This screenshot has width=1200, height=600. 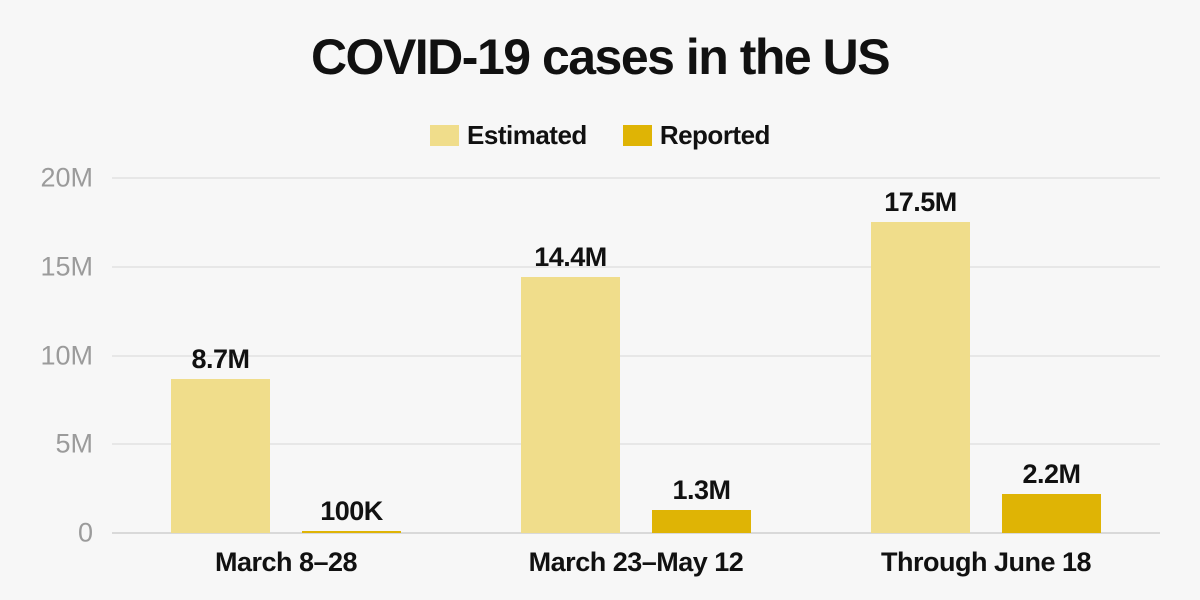 I want to click on x-axis-category-label: Through June 18, so click(x=986, y=562).